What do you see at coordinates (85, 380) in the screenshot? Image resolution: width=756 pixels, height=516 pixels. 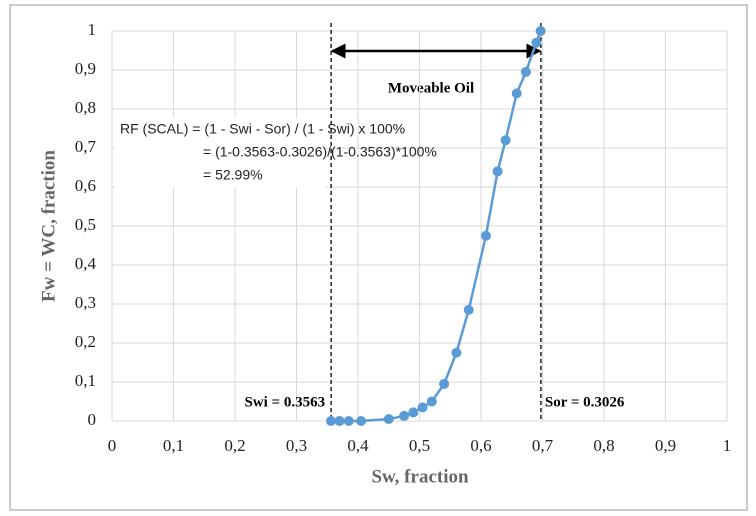 I see `y-tick-label: 0,1` at bounding box center [85, 380].